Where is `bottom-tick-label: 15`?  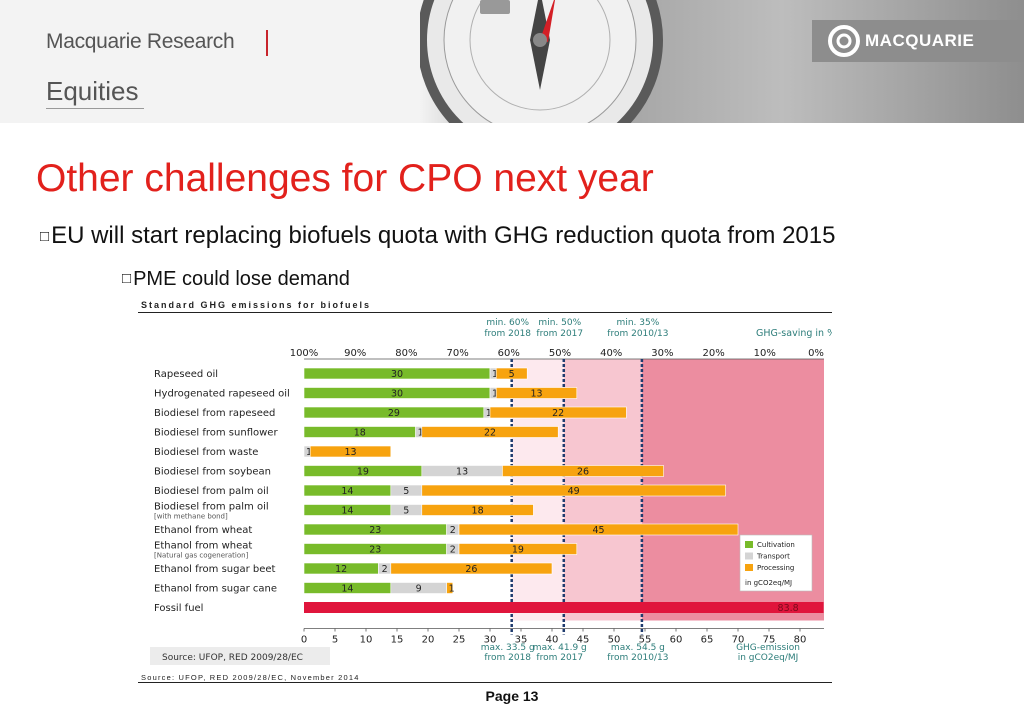 bottom-tick-label: 15 is located at coordinates (397, 640).